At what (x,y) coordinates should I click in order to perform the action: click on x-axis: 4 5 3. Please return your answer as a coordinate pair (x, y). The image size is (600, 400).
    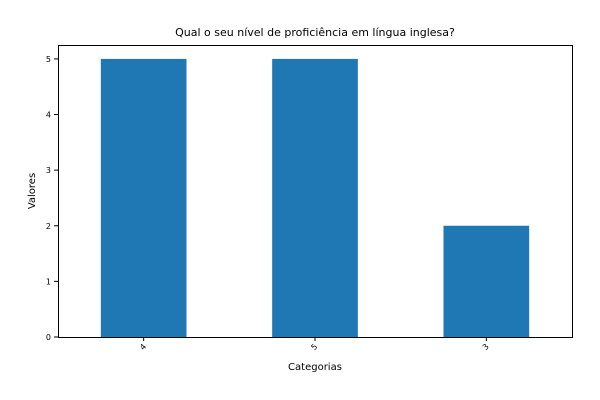
    Looking at the image, I should click on (314, 344).